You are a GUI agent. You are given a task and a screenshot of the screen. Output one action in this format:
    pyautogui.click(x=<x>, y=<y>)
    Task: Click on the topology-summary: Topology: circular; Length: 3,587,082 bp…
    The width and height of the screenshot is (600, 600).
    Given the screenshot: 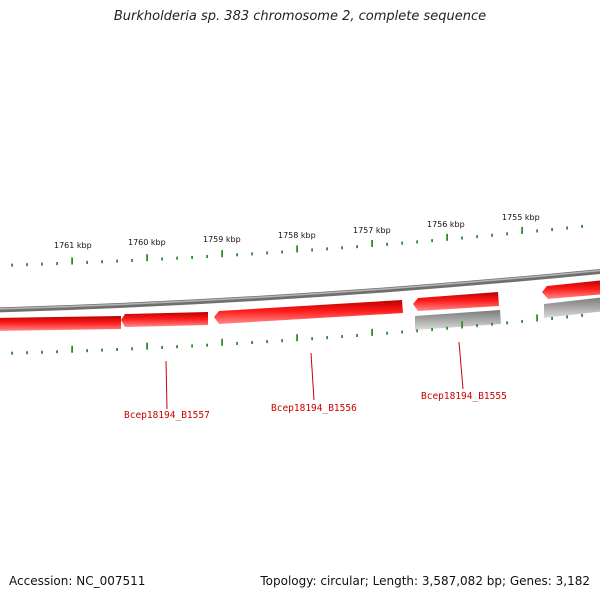 What is the action you would take?
    pyautogui.click(x=425, y=581)
    